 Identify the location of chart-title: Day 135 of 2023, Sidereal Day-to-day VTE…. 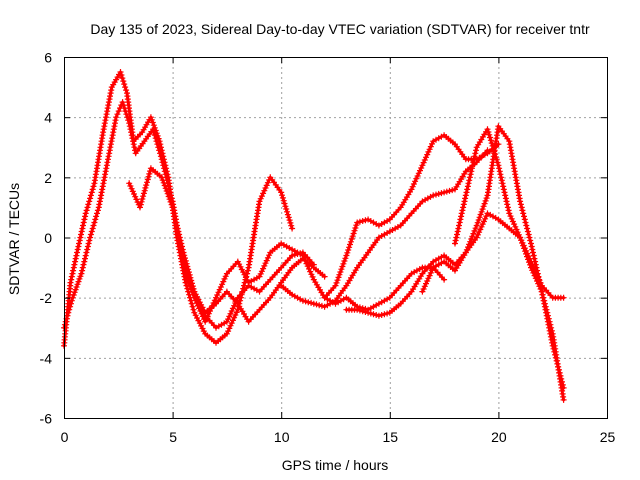
(340, 29).